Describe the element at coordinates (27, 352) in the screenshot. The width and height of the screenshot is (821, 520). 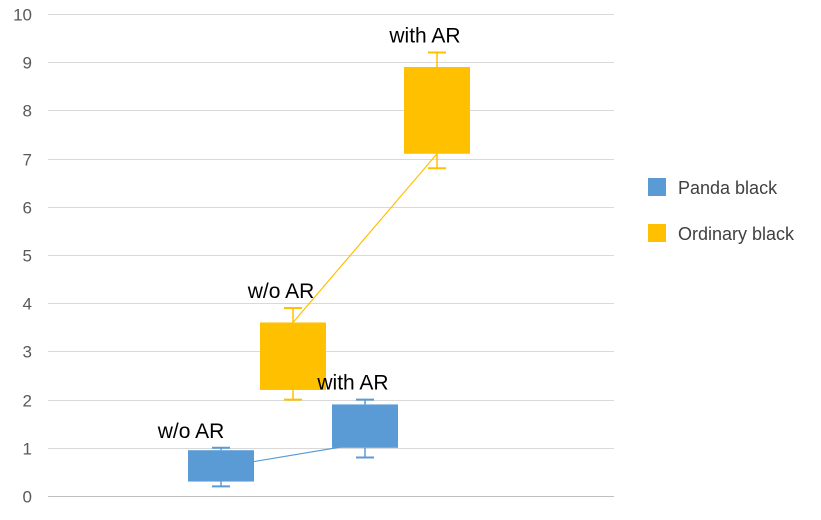
I see `y-tick-label-3: 3` at that location.